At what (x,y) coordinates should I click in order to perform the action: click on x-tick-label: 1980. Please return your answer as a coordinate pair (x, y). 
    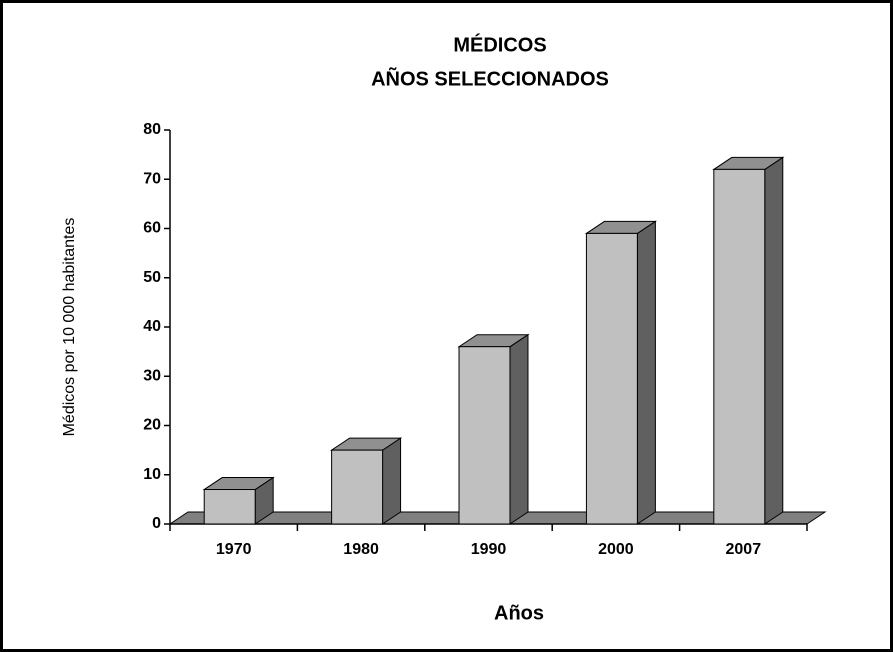
    Looking at the image, I should click on (361, 549).